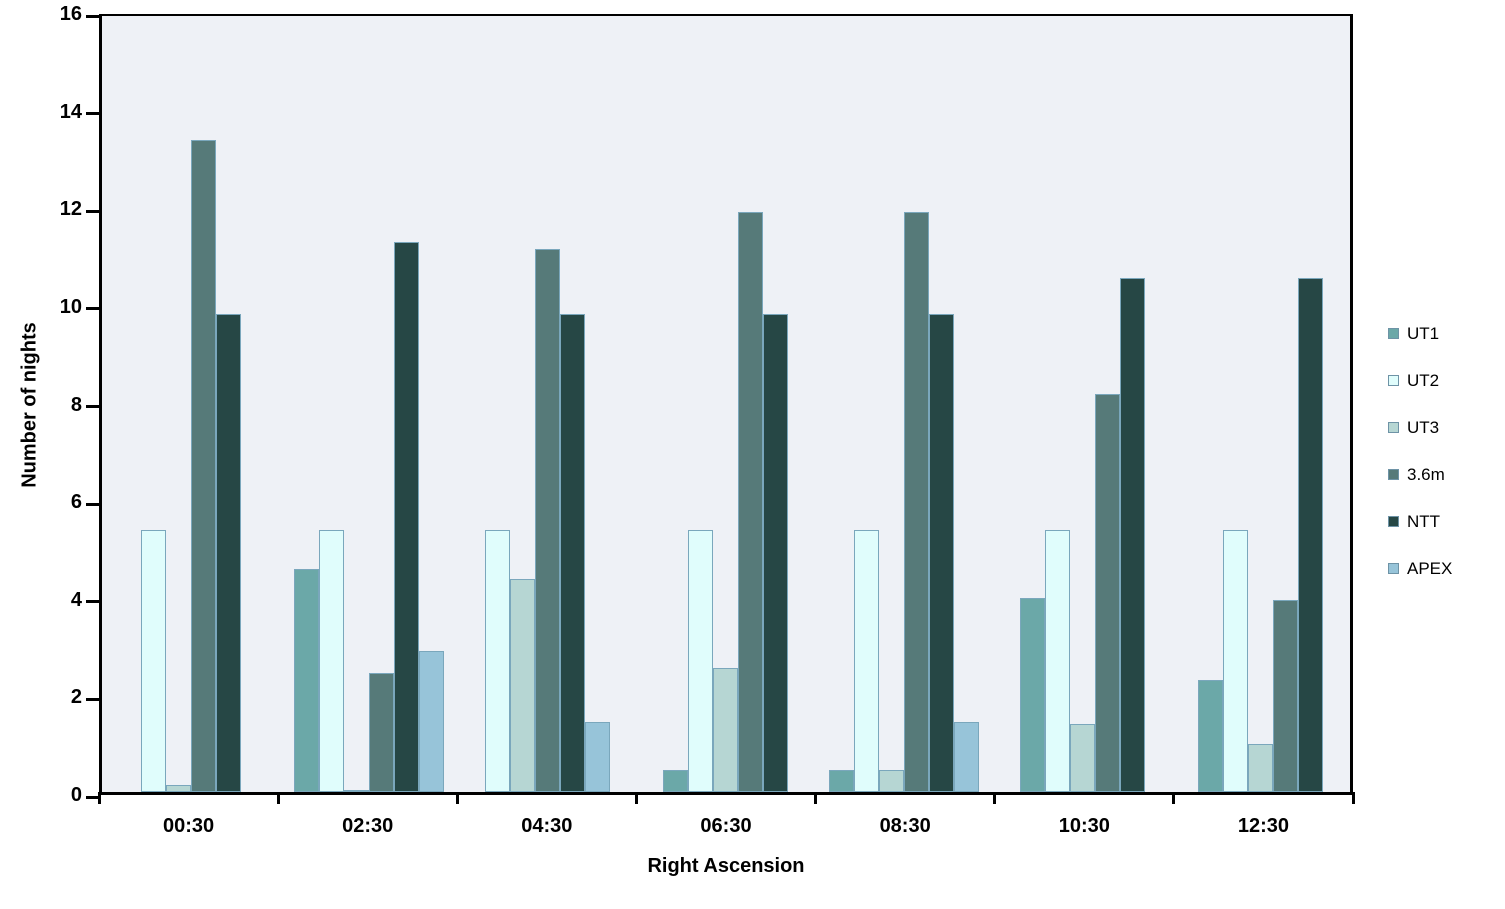  I want to click on legend-item-apex: APEX, so click(1420, 568).